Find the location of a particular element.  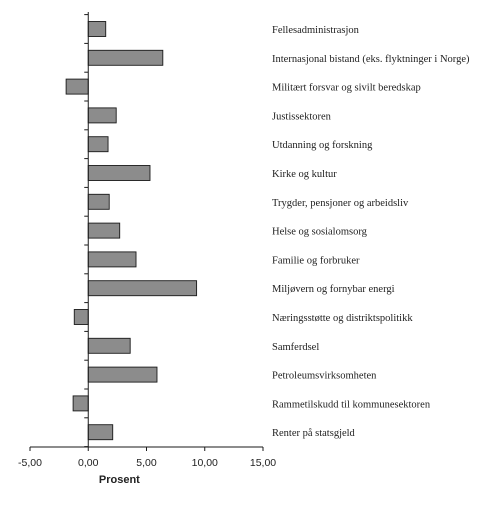

category-label-8: Helse og sosialomsorg is located at coordinates (320, 232).